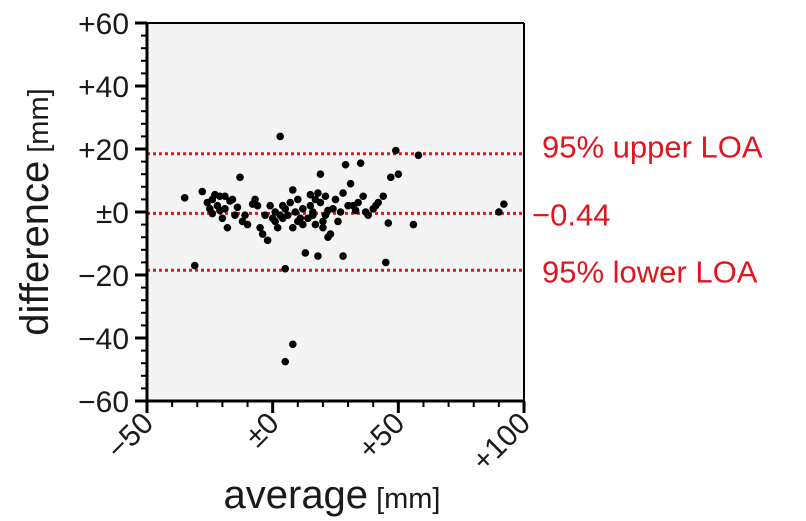  Describe the element at coordinates (262, 430) in the screenshot. I see `x-tick-label: ±0` at that location.